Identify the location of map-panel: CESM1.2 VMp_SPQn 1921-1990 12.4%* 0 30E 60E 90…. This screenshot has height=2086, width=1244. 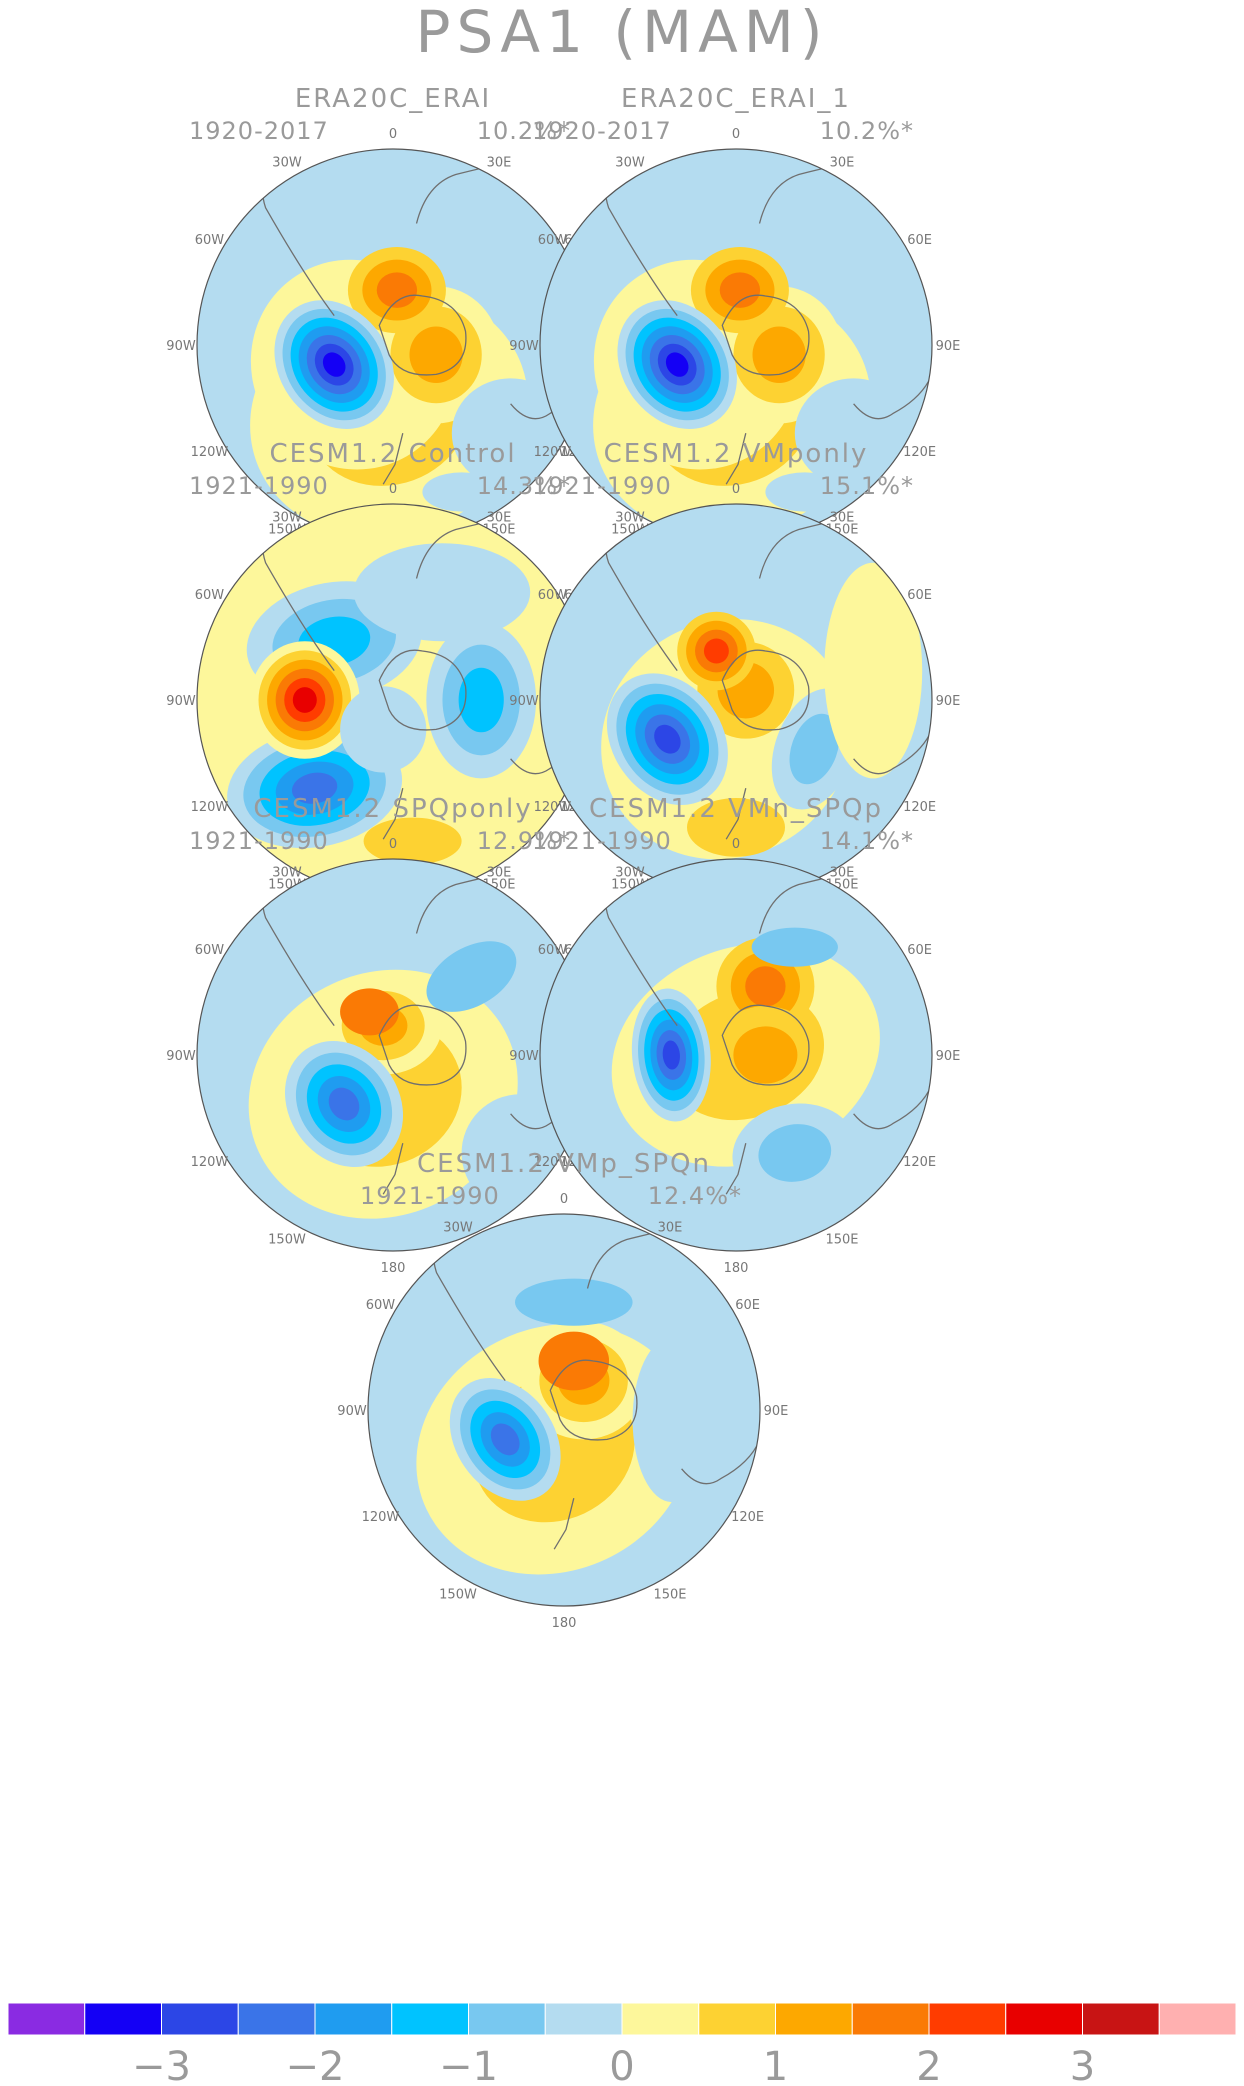
(562, 1390).